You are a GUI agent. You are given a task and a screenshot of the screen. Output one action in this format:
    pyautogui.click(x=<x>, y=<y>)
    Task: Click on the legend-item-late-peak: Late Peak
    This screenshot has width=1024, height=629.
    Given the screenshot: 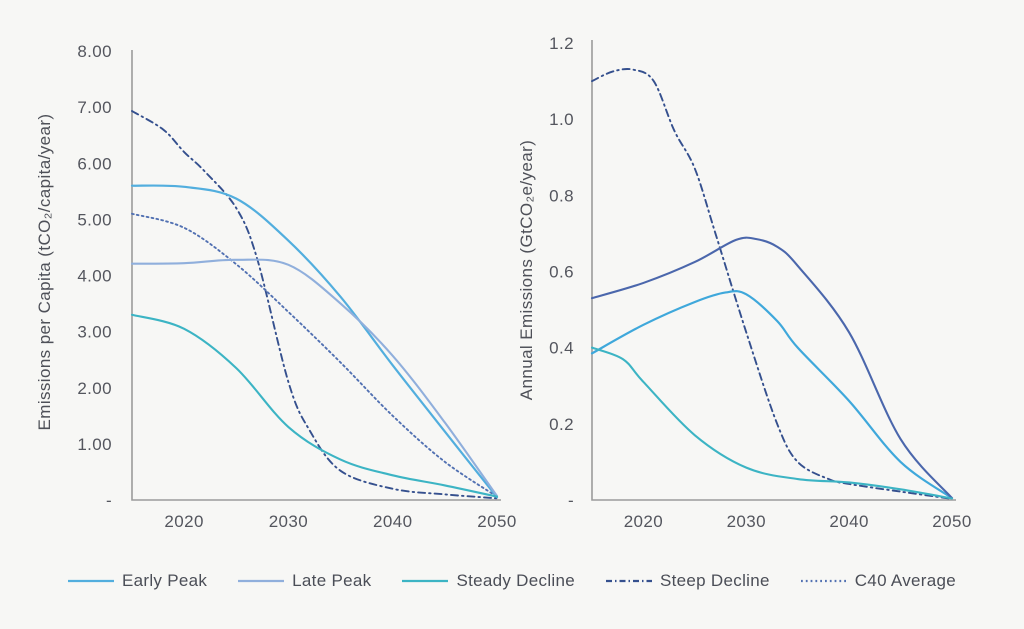 What is the action you would take?
    pyautogui.click(x=304, y=581)
    